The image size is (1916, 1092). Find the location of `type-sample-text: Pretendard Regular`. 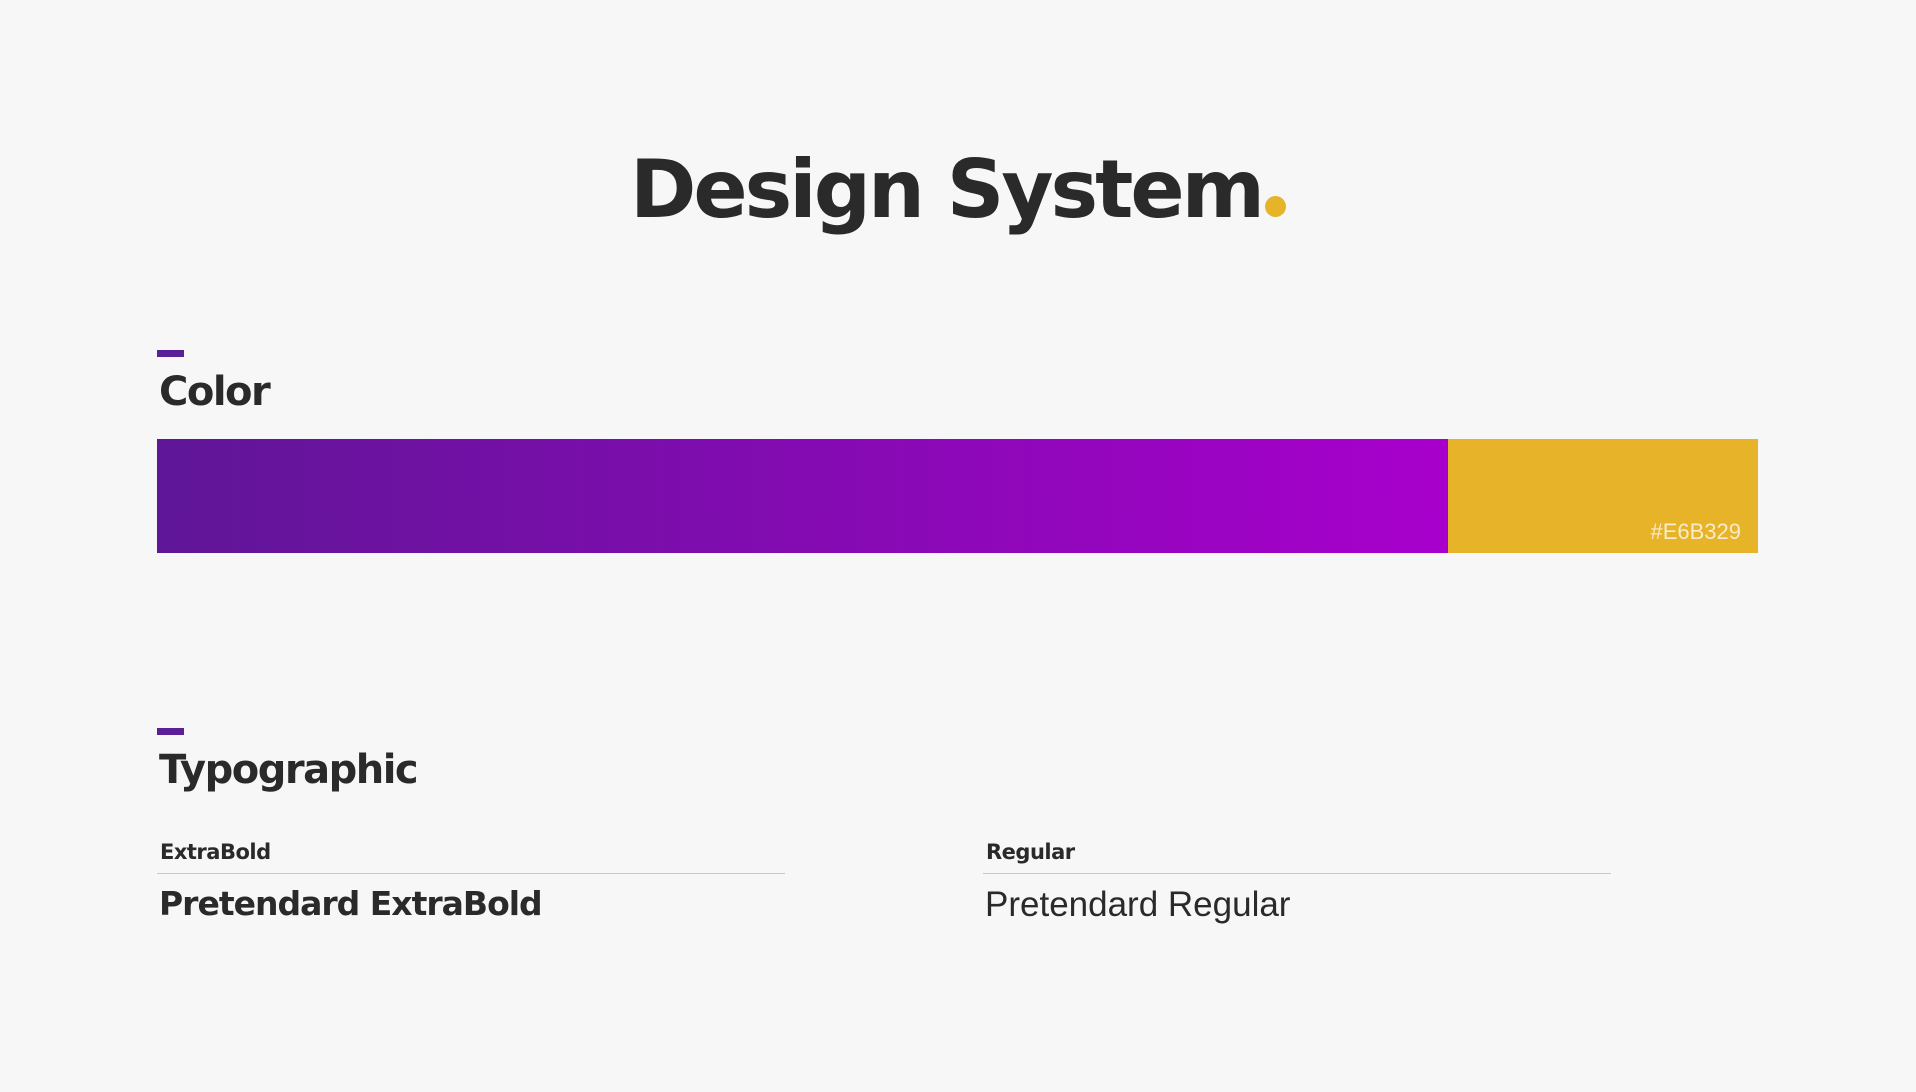

type-sample-text: Pretendard Regular is located at coordinates (1138, 904).